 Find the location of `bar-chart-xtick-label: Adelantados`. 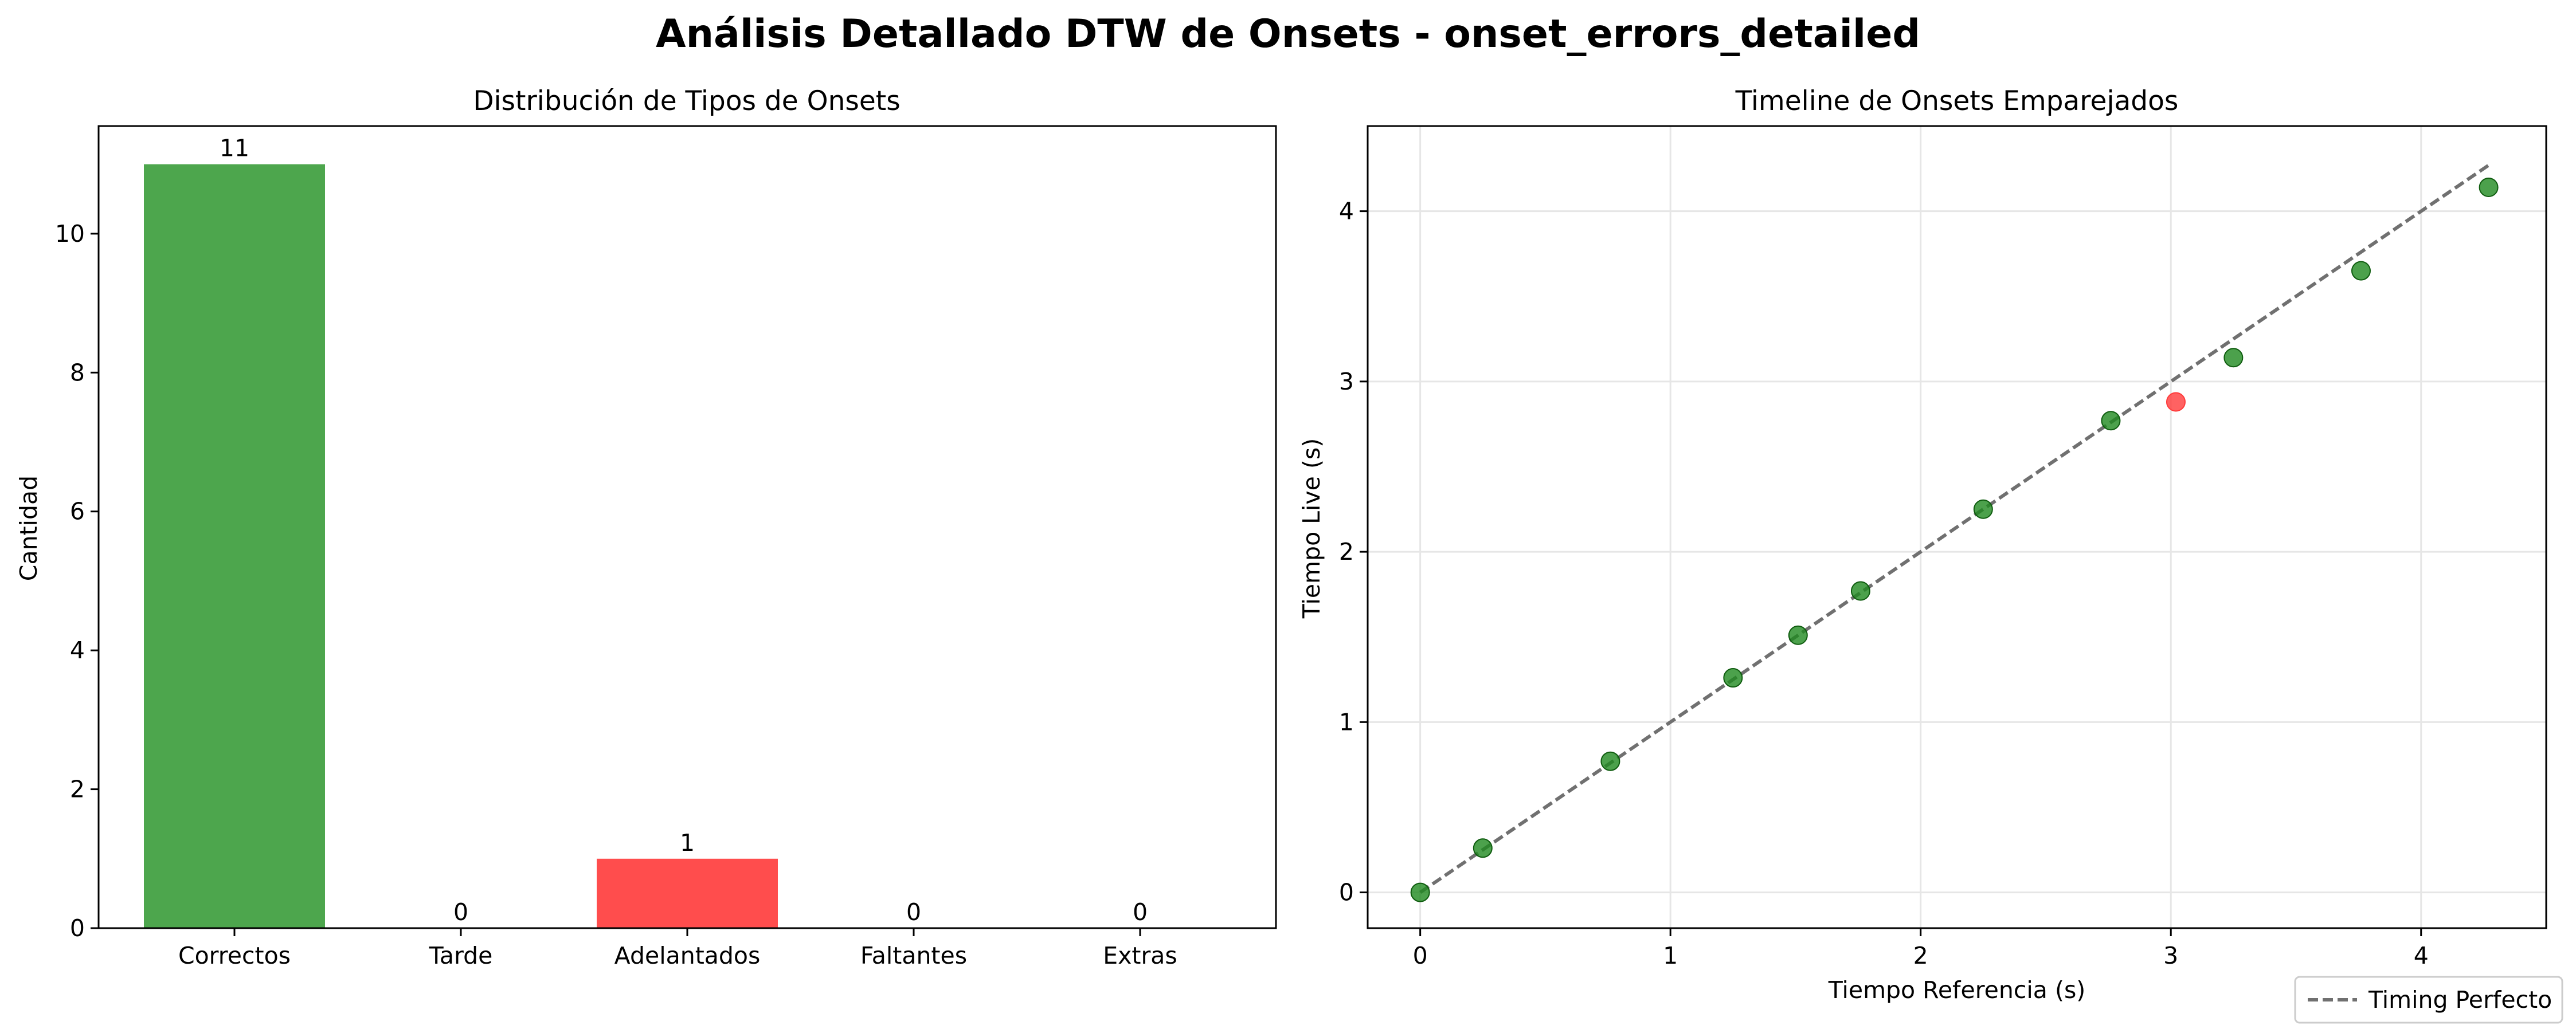

bar-chart-xtick-label: Adelantados is located at coordinates (687, 956).